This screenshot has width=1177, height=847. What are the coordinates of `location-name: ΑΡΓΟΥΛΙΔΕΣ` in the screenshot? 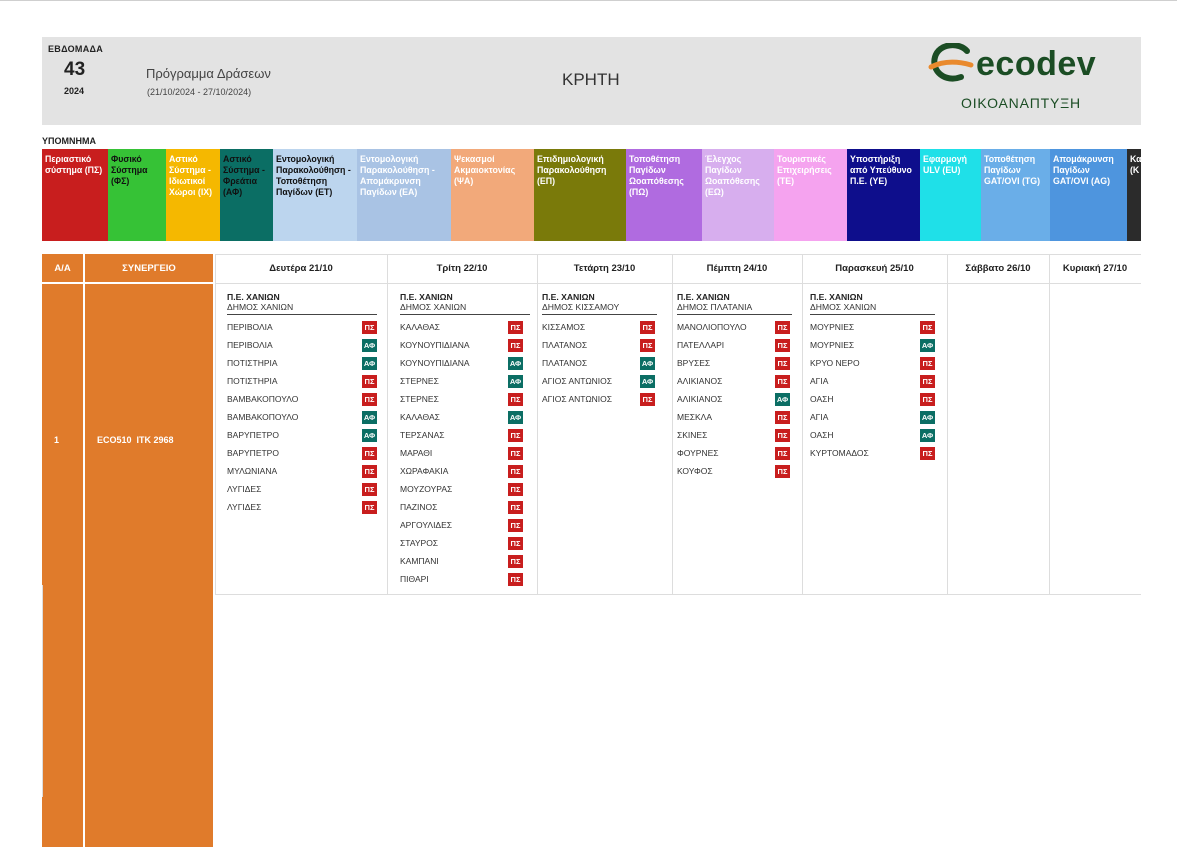 It's located at (426, 525).